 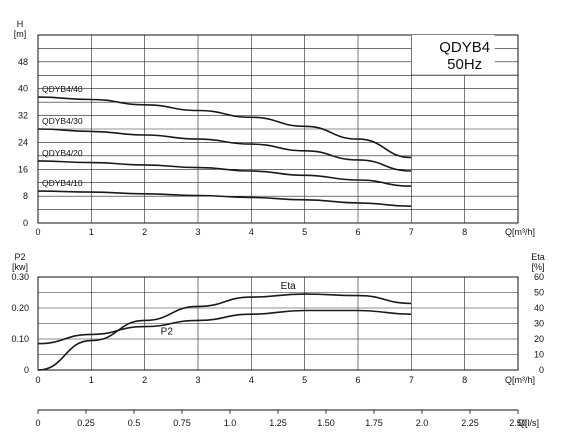 I want to click on flow-ls-tick-label: 1.0, so click(x=230, y=423).